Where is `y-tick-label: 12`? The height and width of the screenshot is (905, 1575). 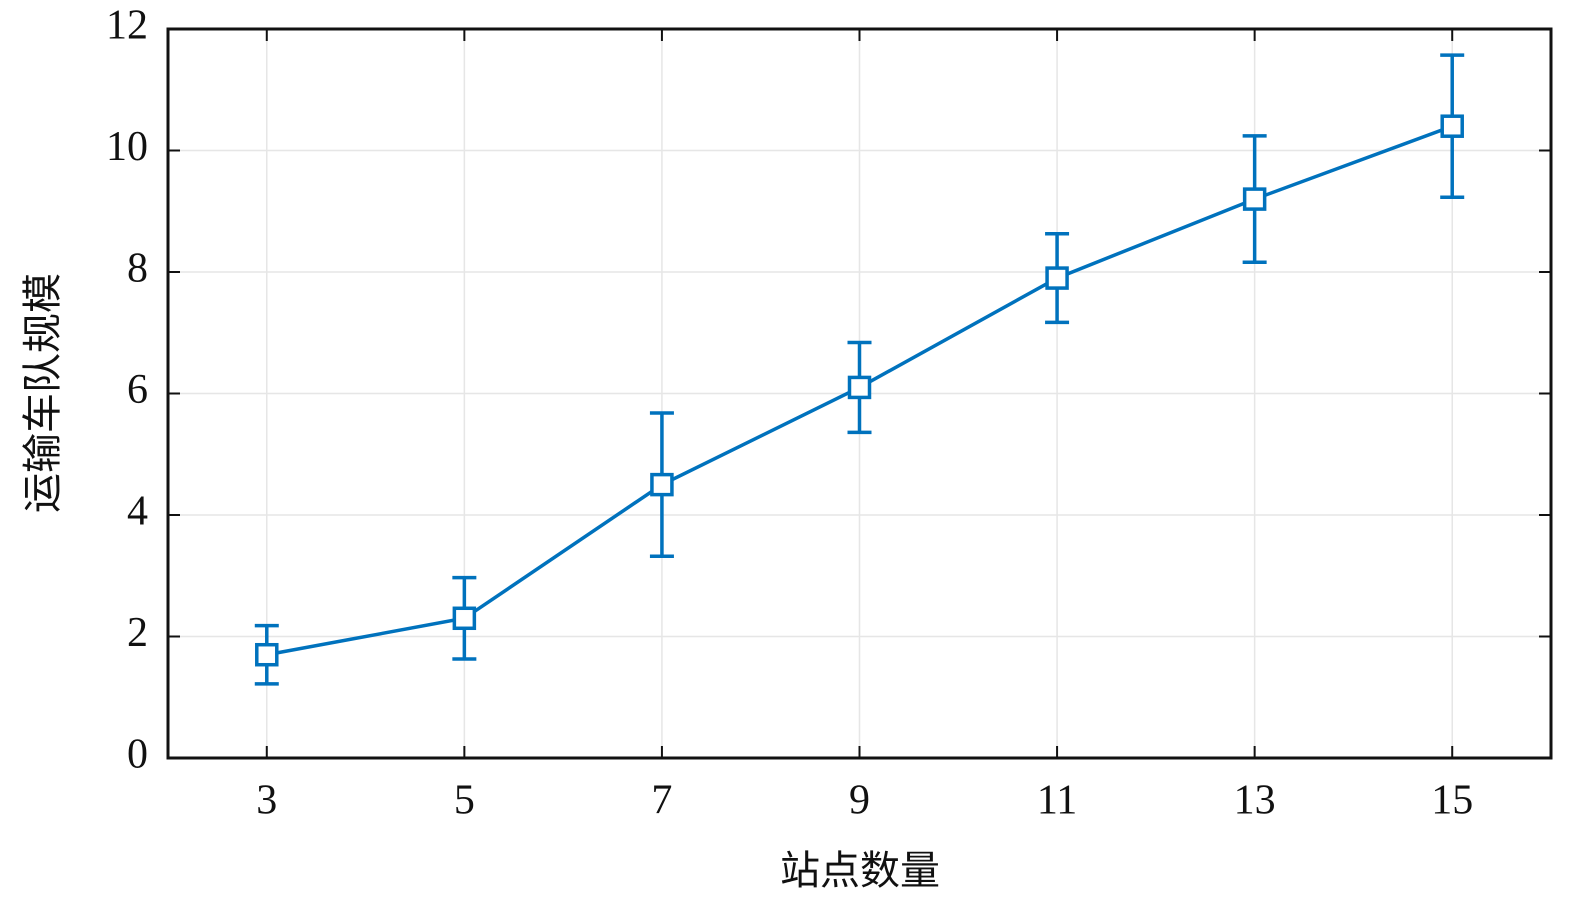 y-tick-label: 12 is located at coordinates (127, 26).